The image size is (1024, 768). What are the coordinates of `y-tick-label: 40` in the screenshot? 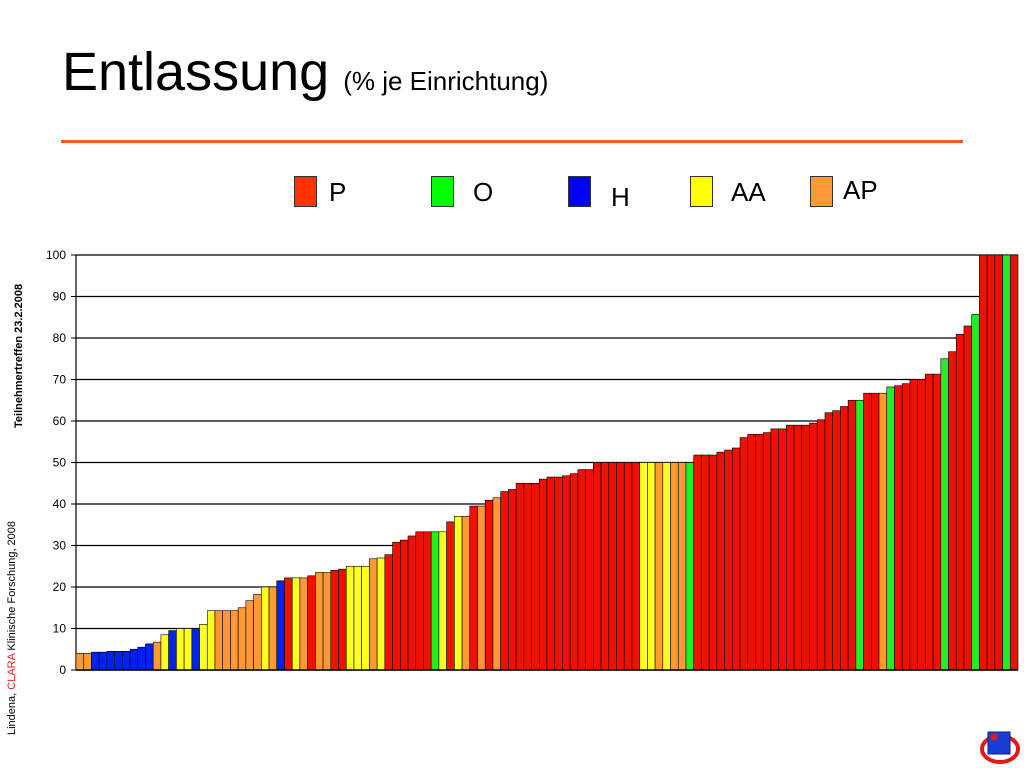 It's located at (60, 504).